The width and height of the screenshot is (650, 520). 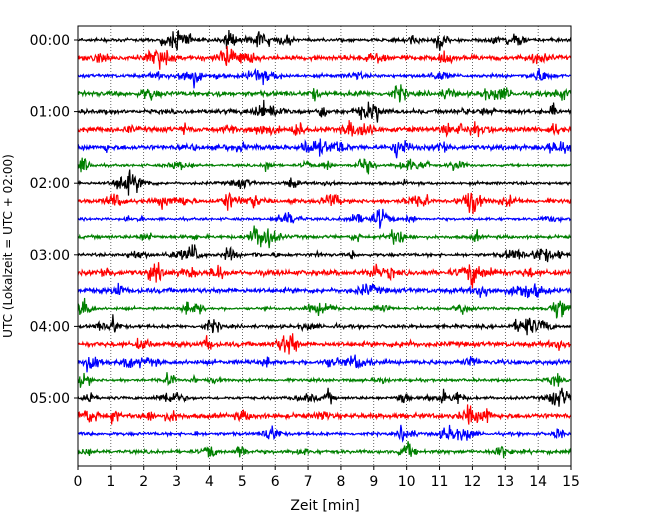 What do you see at coordinates (78, 482) in the screenshot?
I see `x-tick-label: 0` at bounding box center [78, 482].